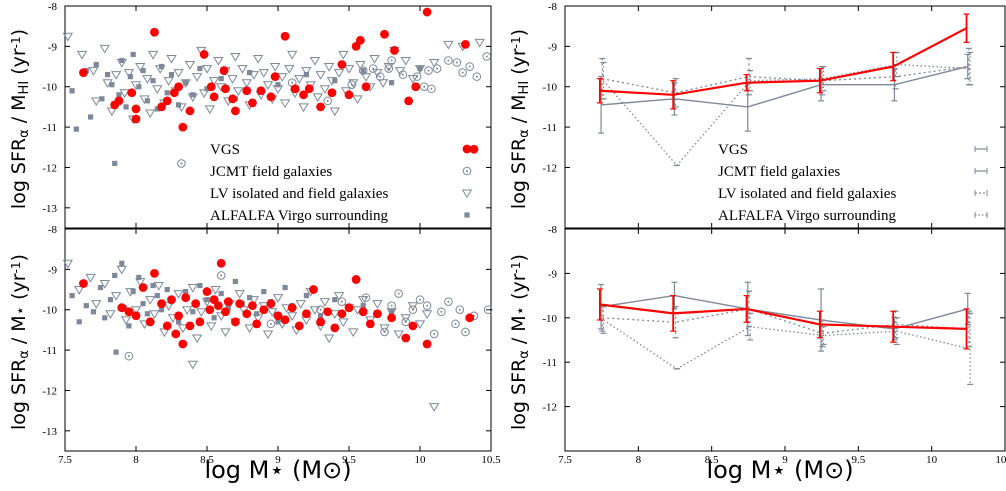  Describe the element at coordinates (421, 460) in the screenshot. I see `x-tick-label: 10` at that location.